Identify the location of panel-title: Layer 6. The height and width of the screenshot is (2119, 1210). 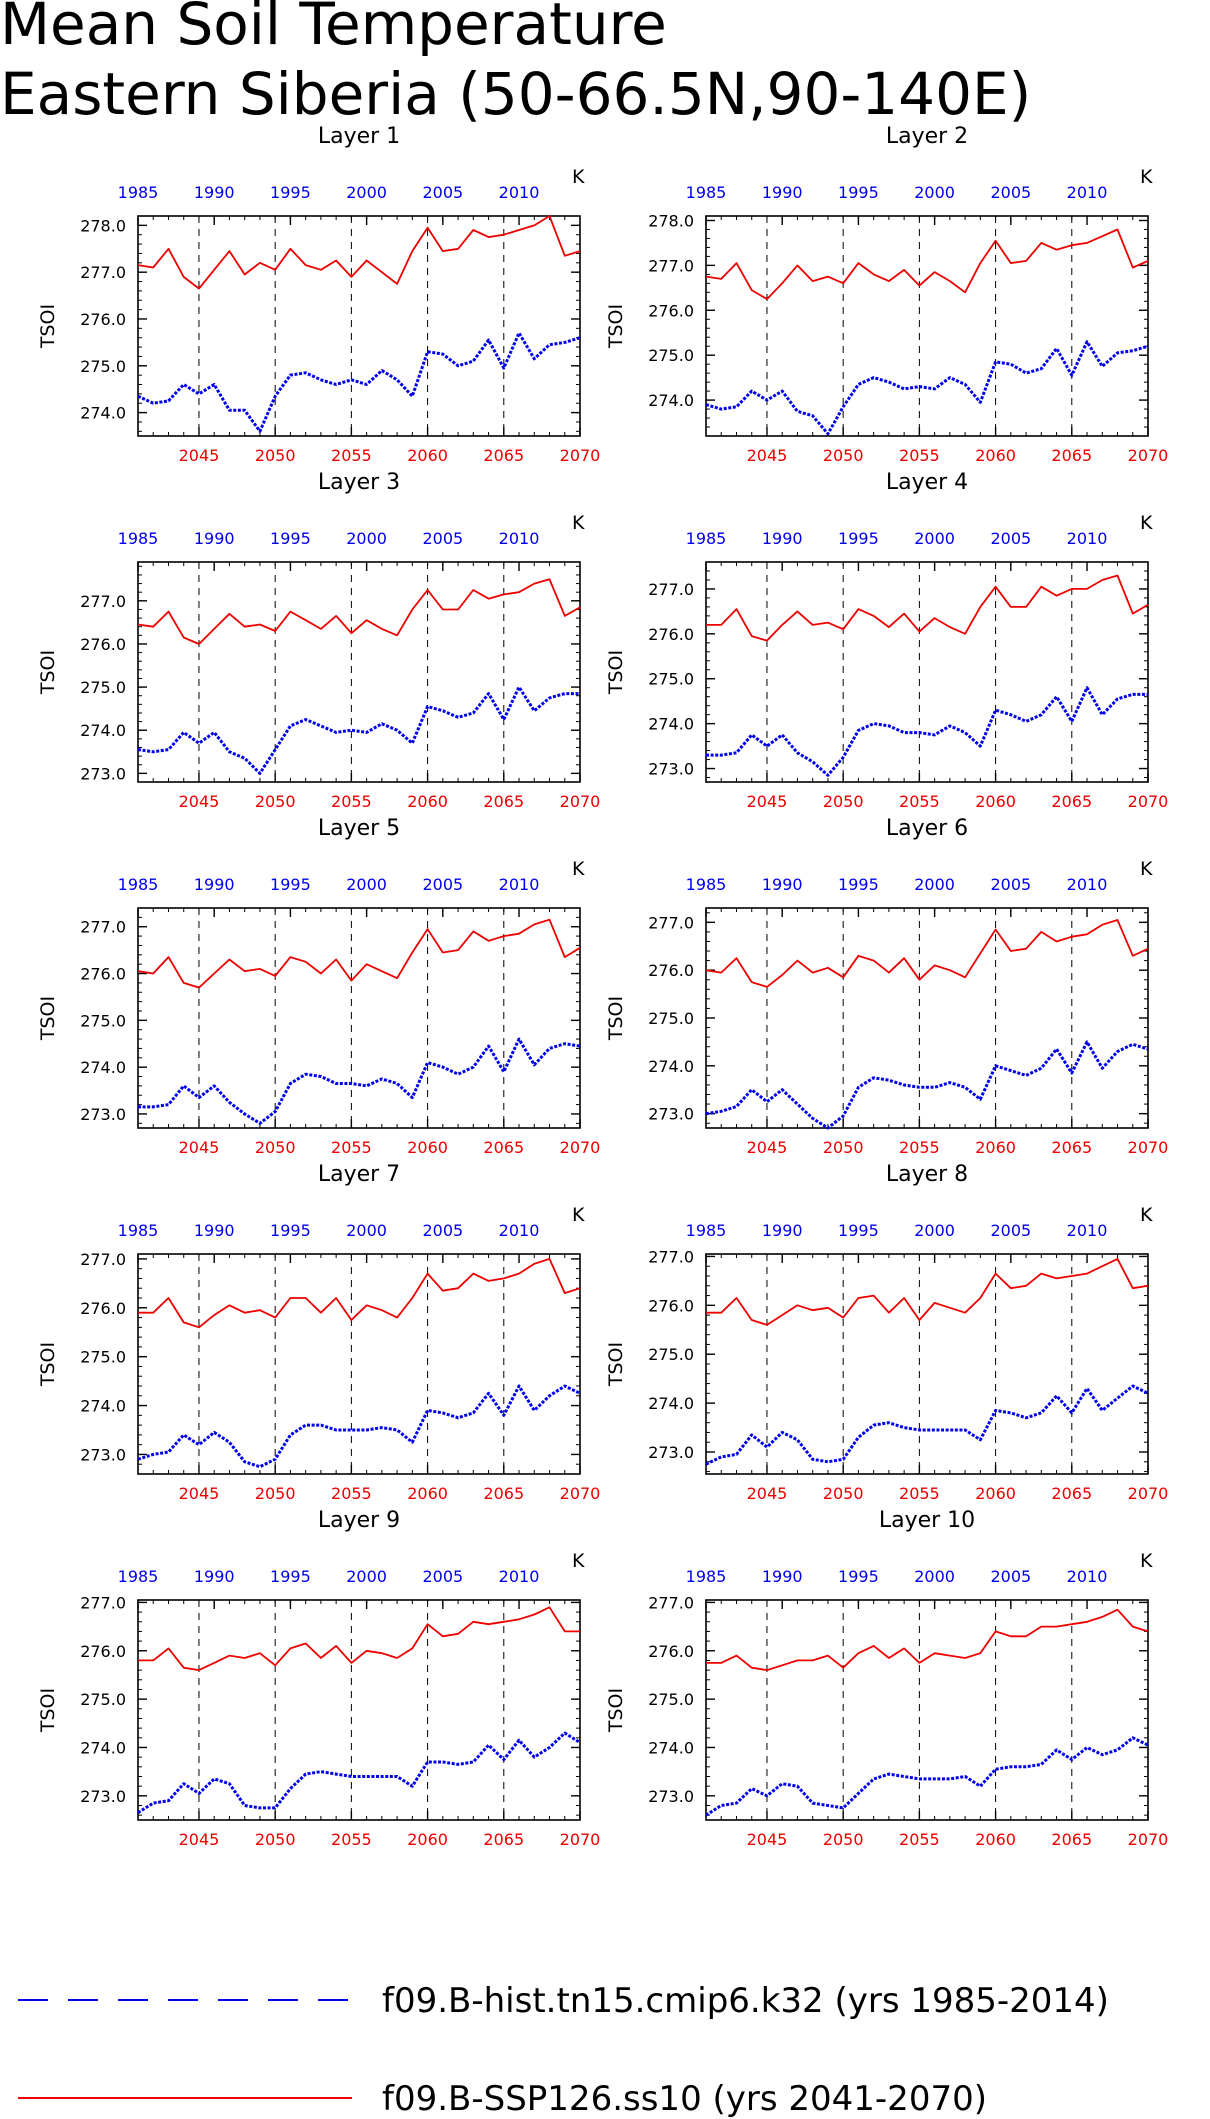
(927, 828).